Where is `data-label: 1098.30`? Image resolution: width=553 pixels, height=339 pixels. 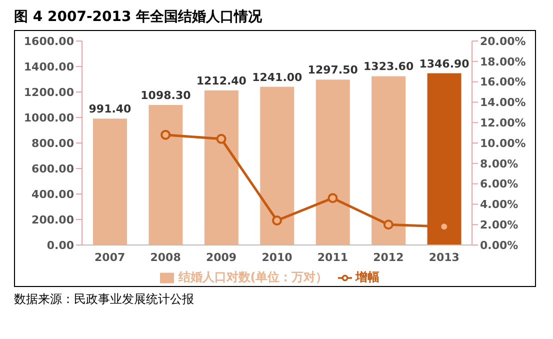
data-label: 1098.30 is located at coordinates (166, 95).